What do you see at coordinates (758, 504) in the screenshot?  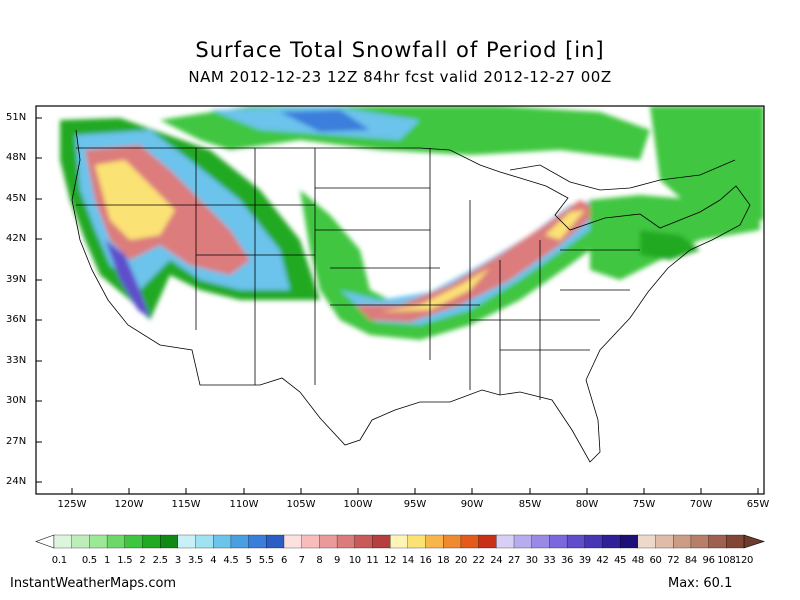 I see `lon-label: 65W` at bounding box center [758, 504].